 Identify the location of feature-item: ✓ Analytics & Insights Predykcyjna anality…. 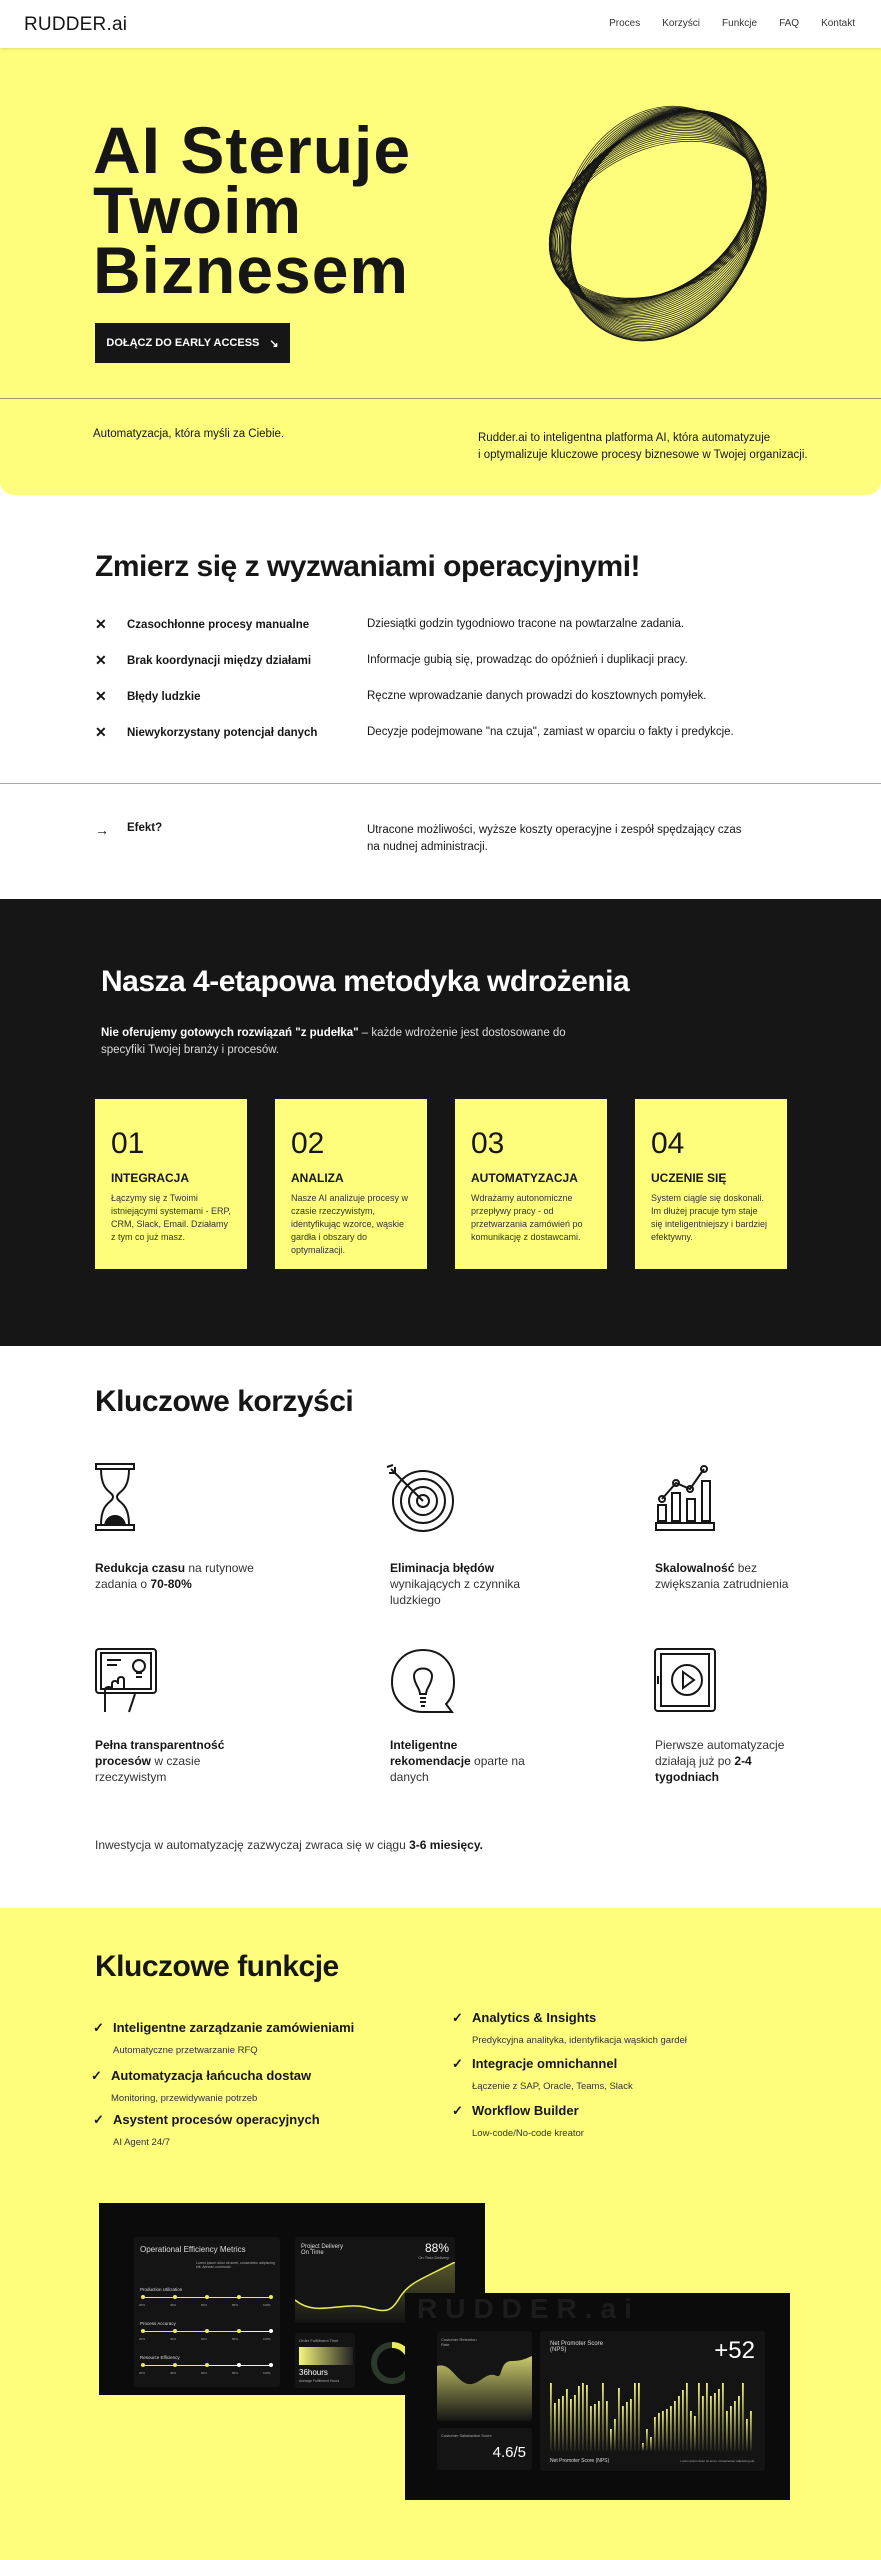
(569, 2028).